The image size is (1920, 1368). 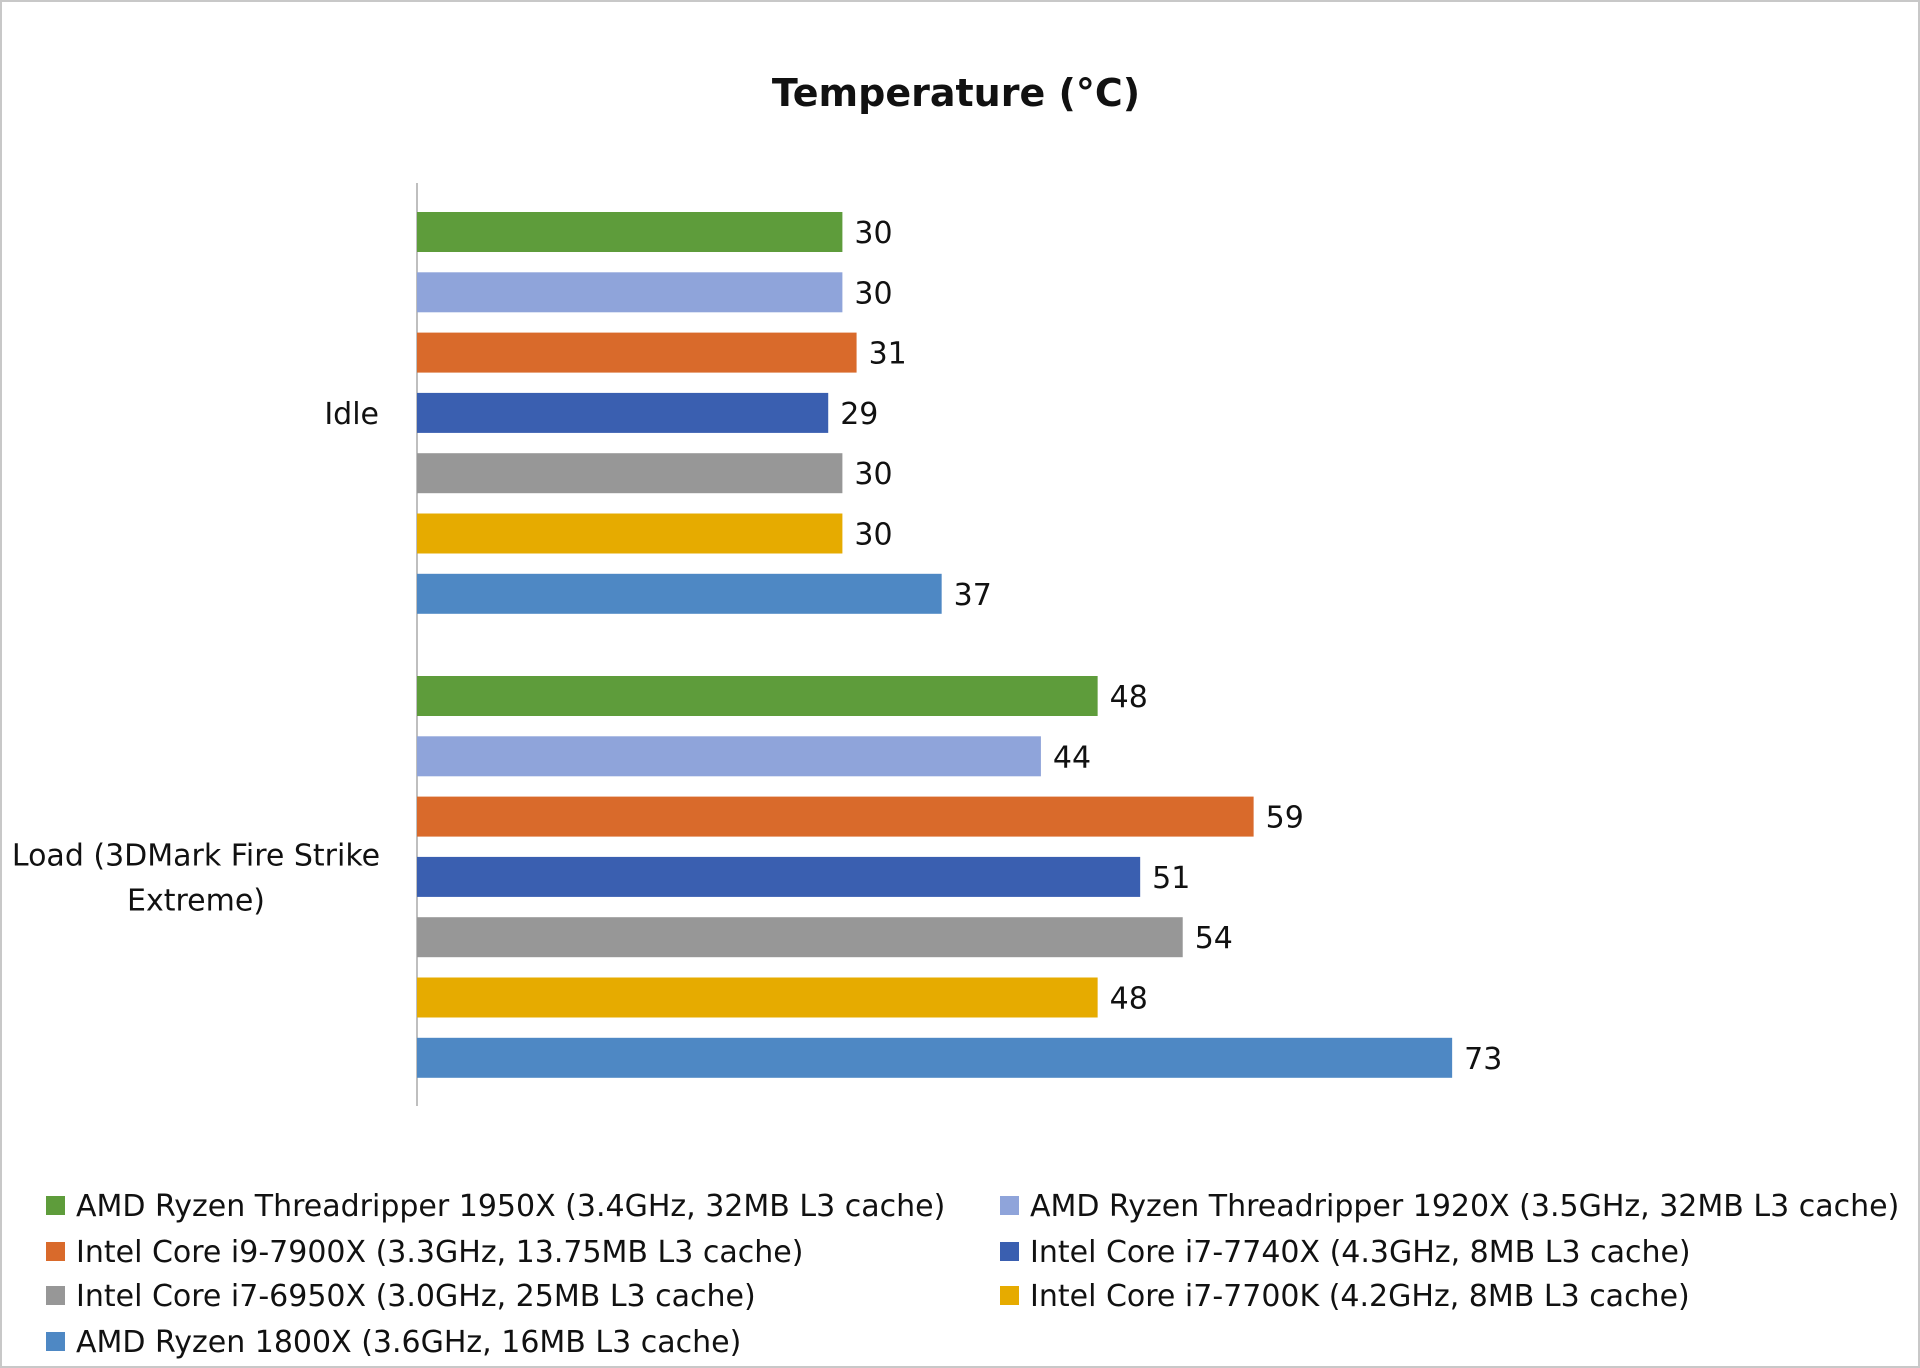 What do you see at coordinates (196, 900) in the screenshot?
I see `category-label-load-line-2: Extreme)` at bounding box center [196, 900].